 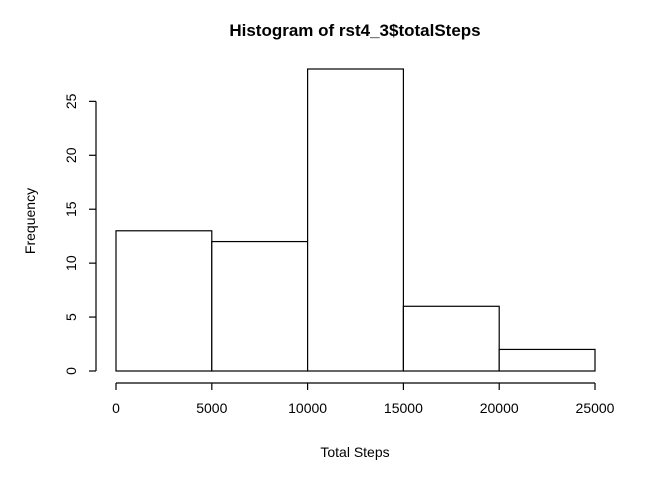 I want to click on y-axis-label: Frequency, so click(x=30, y=221).